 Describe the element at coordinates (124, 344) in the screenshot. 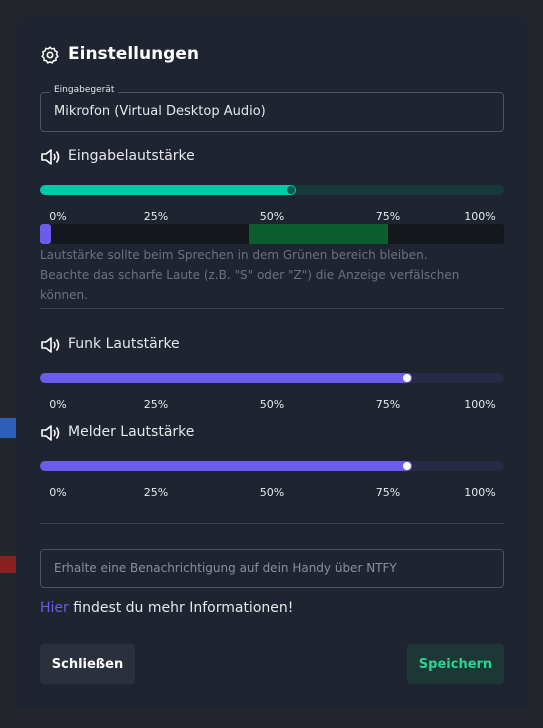

I see `slider-label: Funk Lautstärke` at that location.